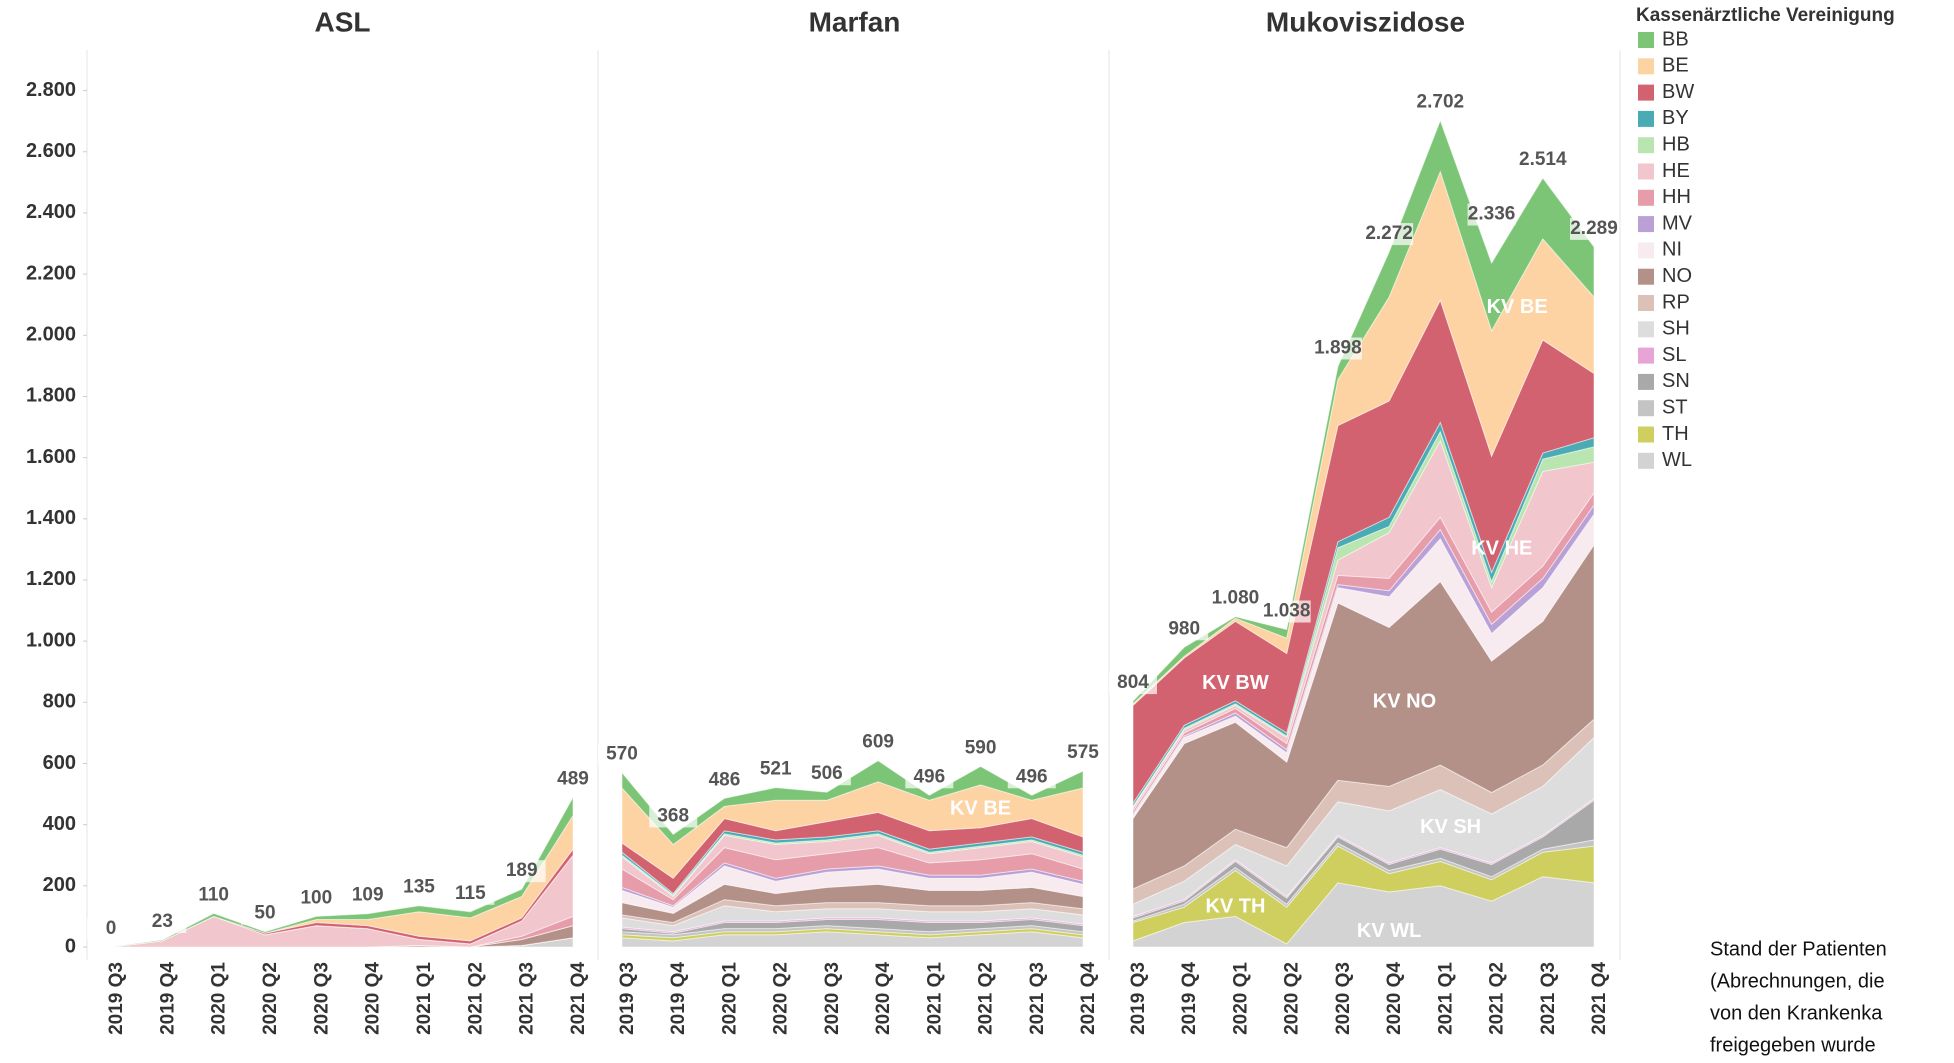 The image size is (1954, 1063). I want to click on legend-label: SH, so click(1676, 329).